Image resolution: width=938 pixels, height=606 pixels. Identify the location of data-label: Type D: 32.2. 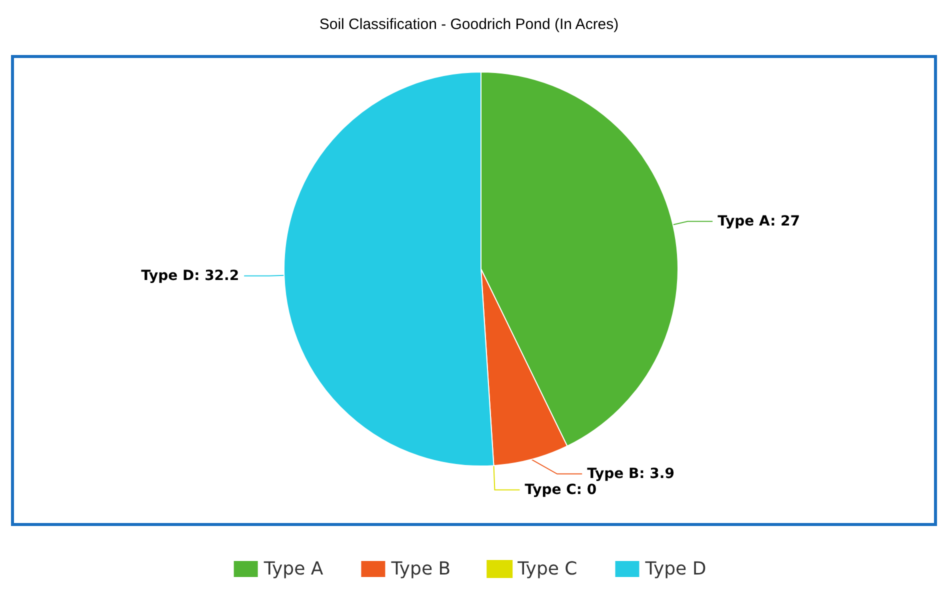
(190, 276).